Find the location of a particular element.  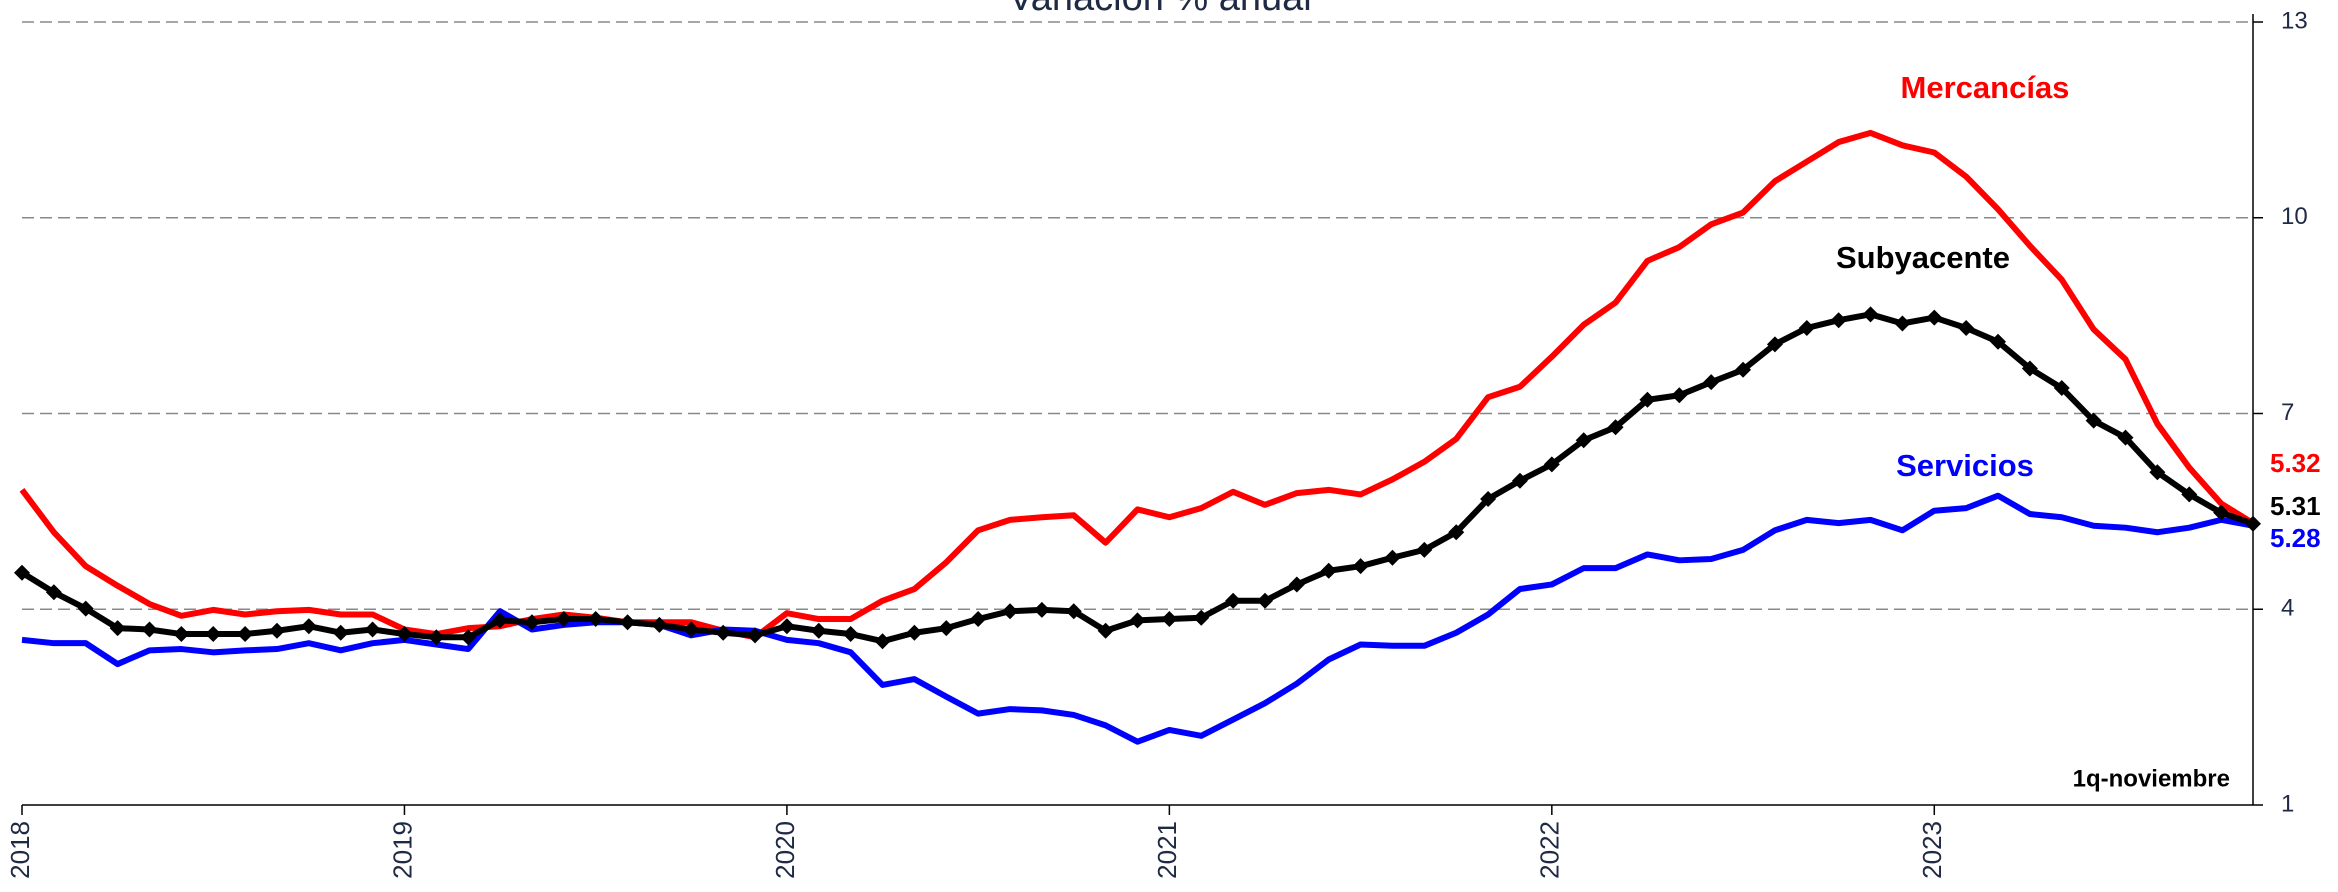

y-tick-label: 13 is located at coordinates (2294, 20).